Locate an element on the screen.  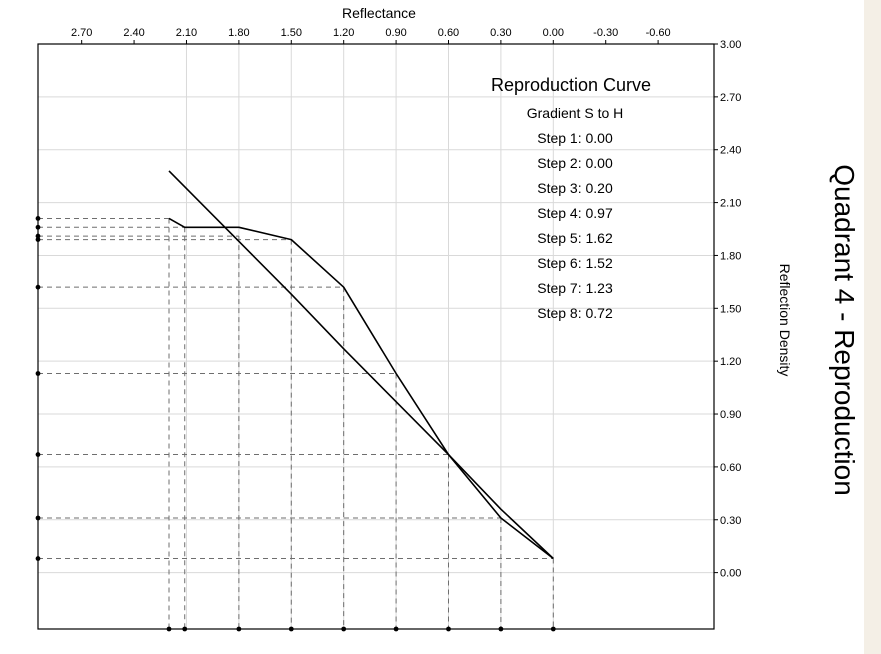
legend-line: Step 1: 0.00 is located at coordinates (575, 138).